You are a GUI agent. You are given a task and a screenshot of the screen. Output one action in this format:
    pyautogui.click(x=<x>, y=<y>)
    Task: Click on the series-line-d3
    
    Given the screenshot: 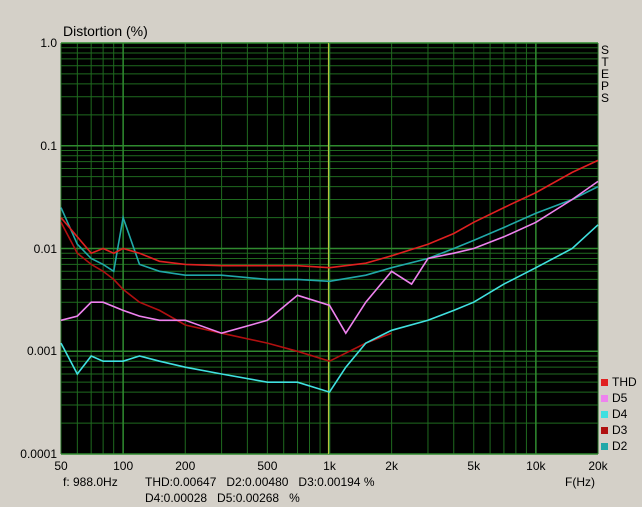 What is the action you would take?
    pyautogui.click(x=226, y=292)
    